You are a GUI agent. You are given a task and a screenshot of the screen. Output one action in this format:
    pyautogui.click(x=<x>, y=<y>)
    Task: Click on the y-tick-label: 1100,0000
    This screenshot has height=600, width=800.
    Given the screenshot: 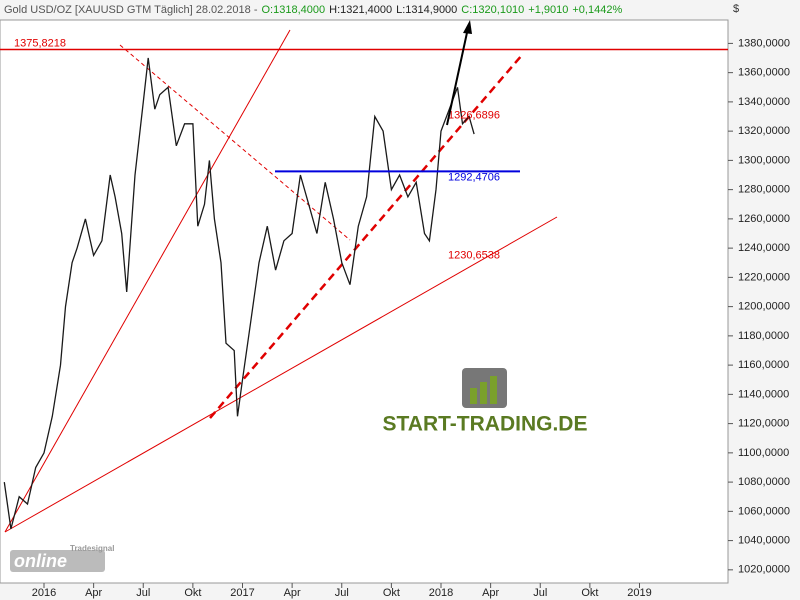 What is the action you would take?
    pyautogui.click(x=763, y=453)
    